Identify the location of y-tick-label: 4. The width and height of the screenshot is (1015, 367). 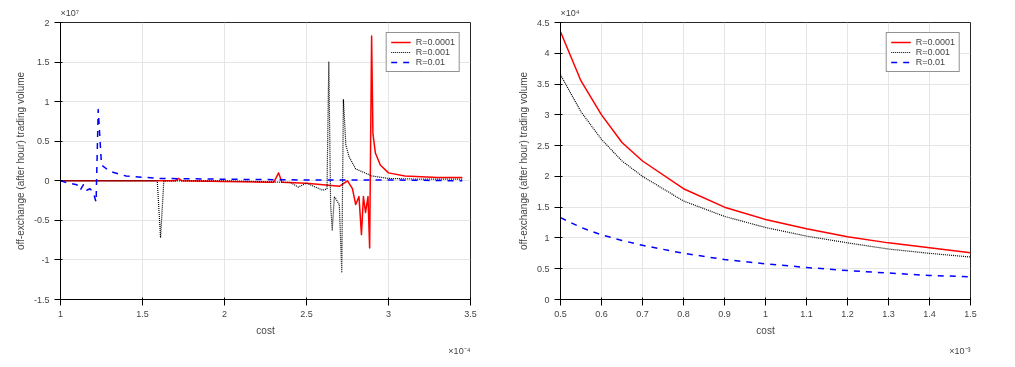
(547, 53).